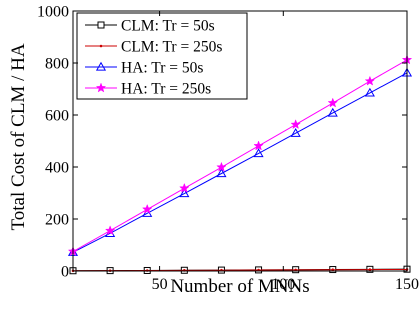  What do you see at coordinates (57, 116) in the screenshot?
I see `y-tick-label: 600` at bounding box center [57, 116].